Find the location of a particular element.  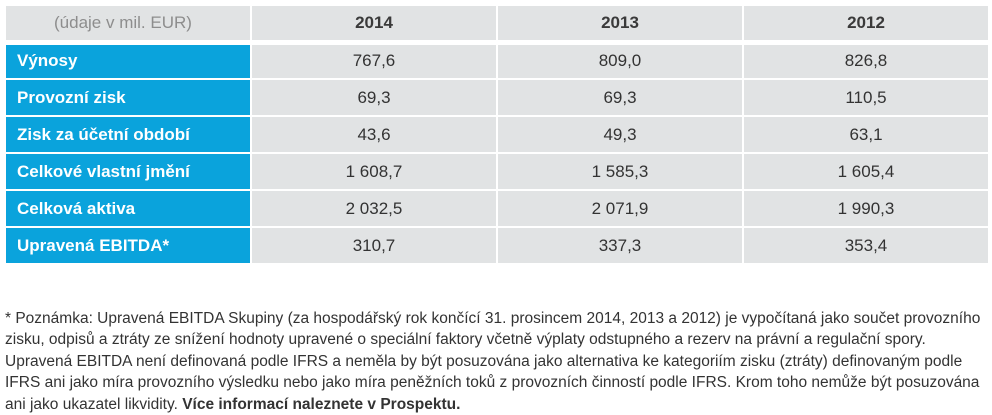

table-cell: 826,8 is located at coordinates (866, 60).